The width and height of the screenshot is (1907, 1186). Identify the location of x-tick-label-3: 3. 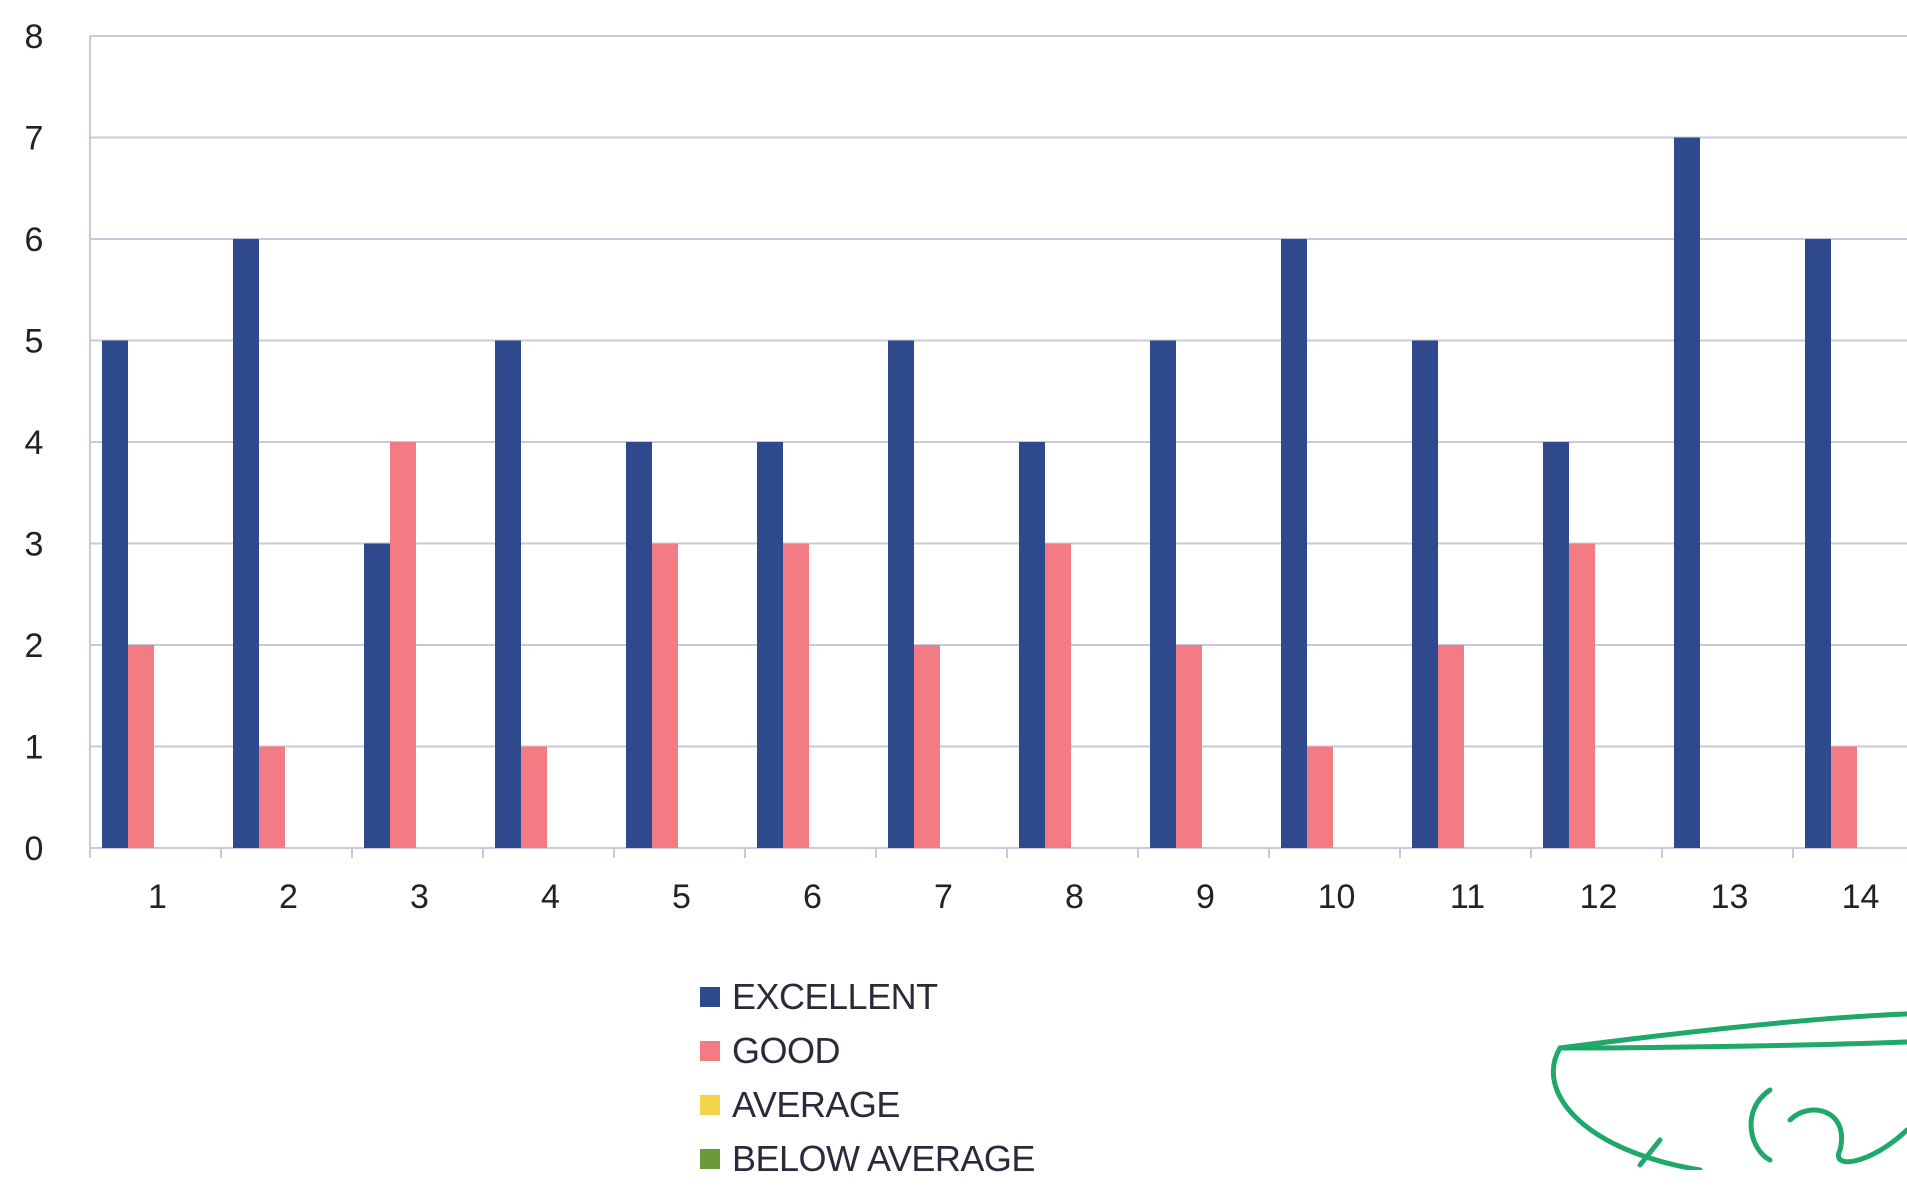
(419, 897).